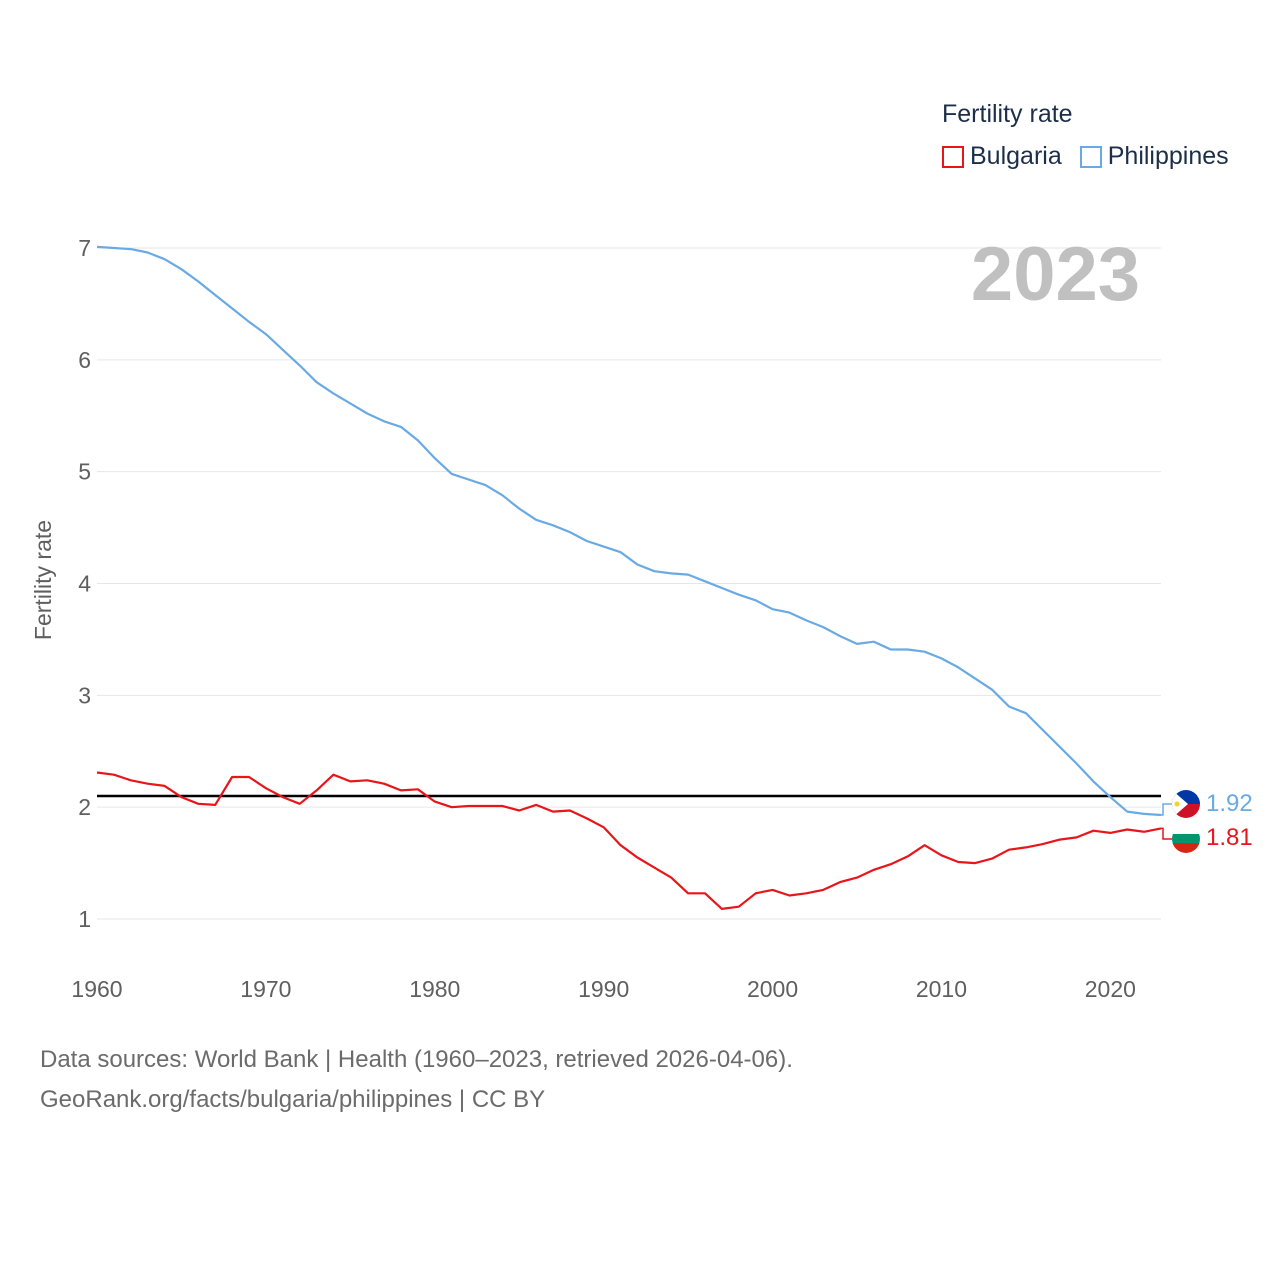 Image resolution: width=1280 pixels, height=1280 pixels. Describe the element at coordinates (84, 919) in the screenshot. I see `y-tick-label-1: 1` at that location.